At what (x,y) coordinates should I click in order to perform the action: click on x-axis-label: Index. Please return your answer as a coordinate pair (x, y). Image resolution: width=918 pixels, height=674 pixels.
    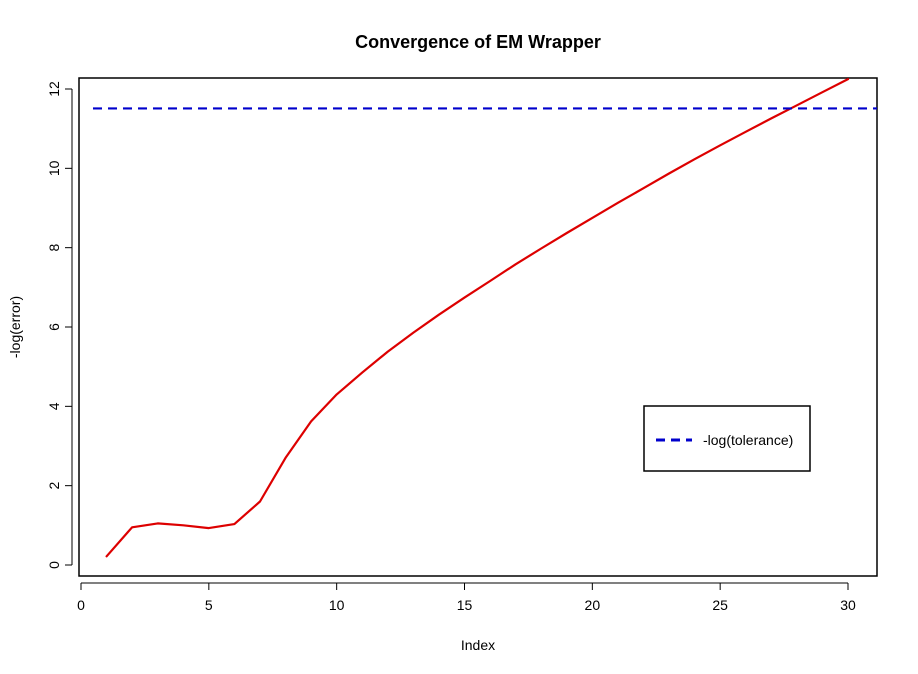
    Looking at the image, I should click on (478, 645).